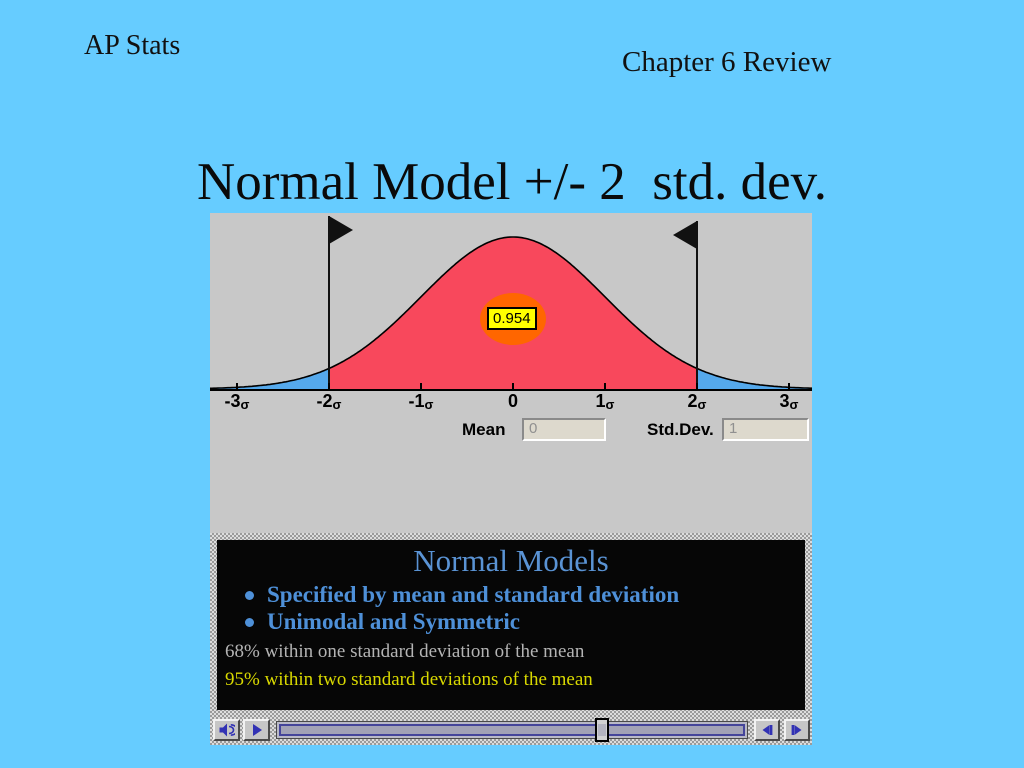 The image size is (1024, 768). Describe the element at coordinates (765, 429) in the screenshot. I see `std-dev-input` at that location.